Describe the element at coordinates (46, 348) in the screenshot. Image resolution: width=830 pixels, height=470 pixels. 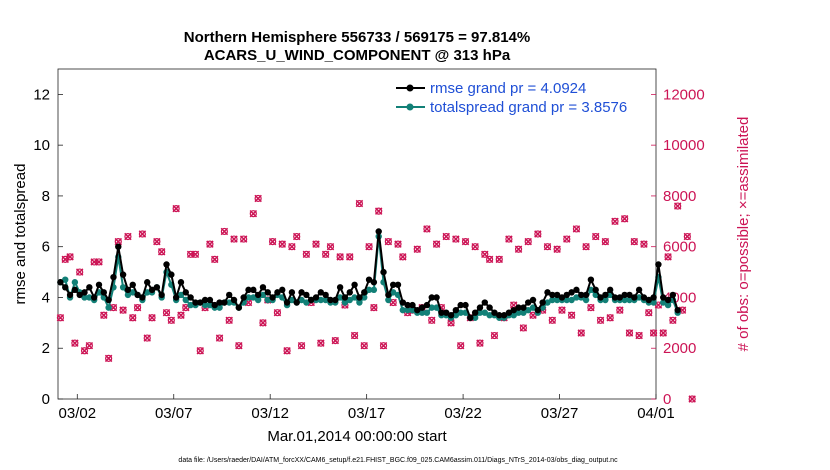
I see `y-tick-label-left: 2` at that location.